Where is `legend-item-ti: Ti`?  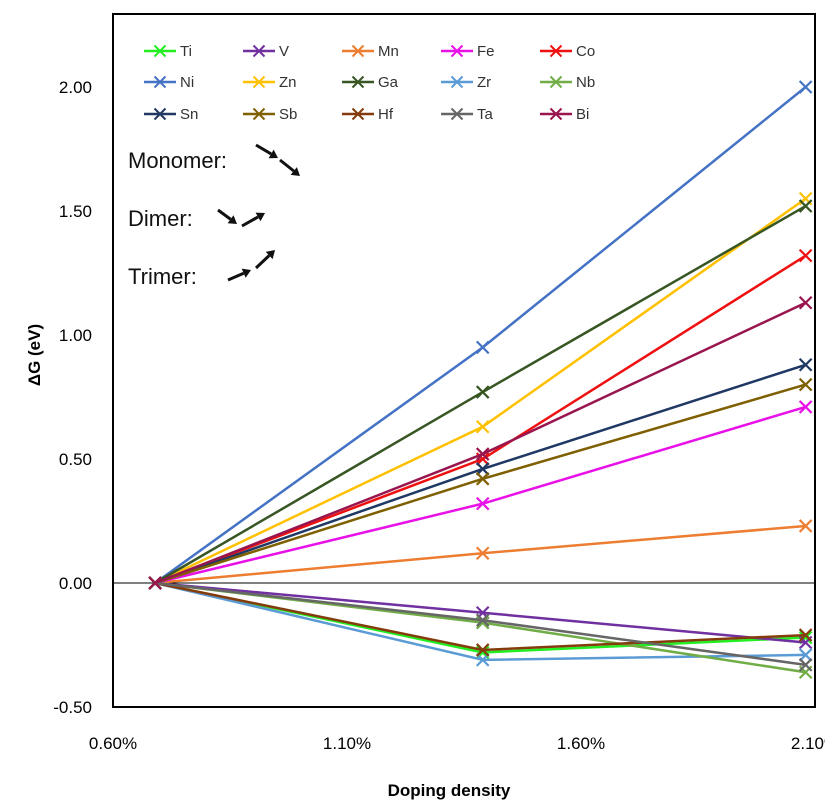 legend-item-ti: Ti is located at coordinates (168, 51).